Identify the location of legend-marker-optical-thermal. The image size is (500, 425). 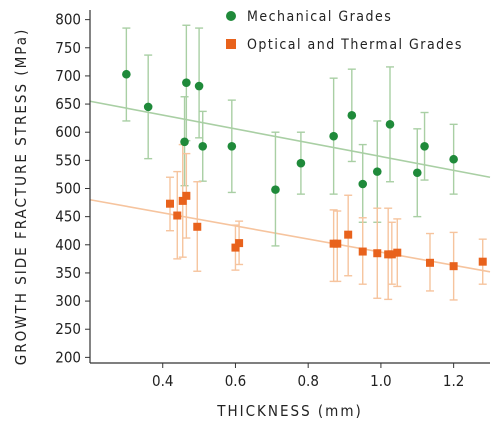
(231, 44).